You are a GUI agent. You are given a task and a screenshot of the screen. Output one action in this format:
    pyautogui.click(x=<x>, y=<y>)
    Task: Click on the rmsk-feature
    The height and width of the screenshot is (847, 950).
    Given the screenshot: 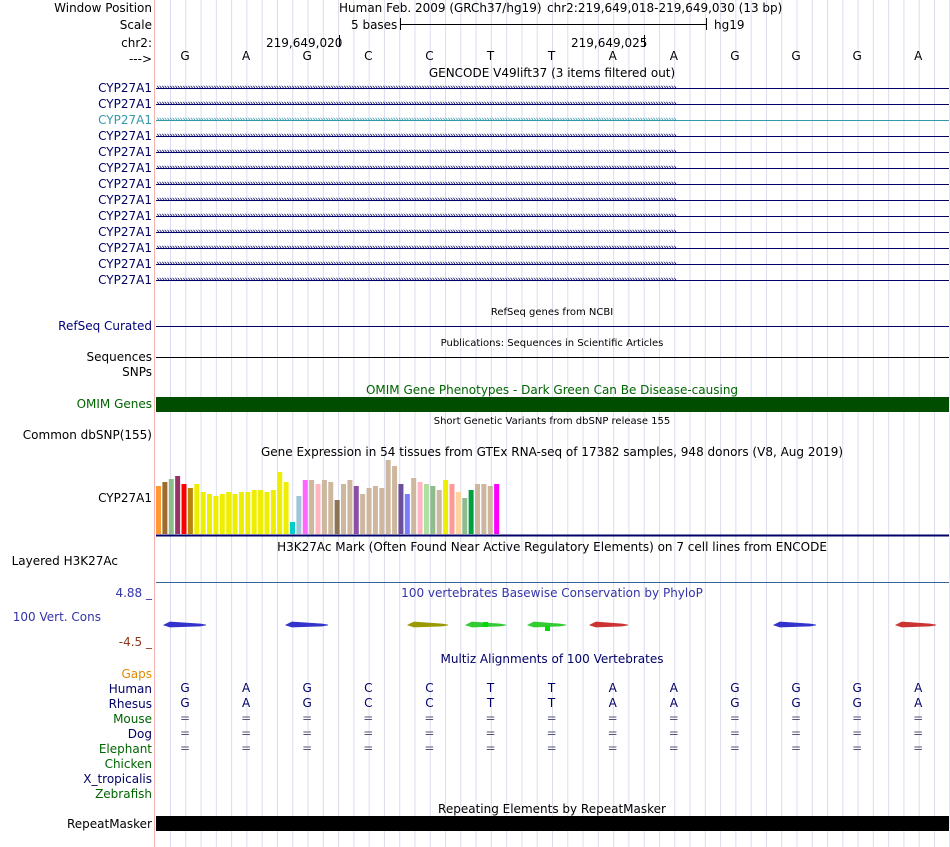 What is the action you would take?
    pyautogui.click(x=552, y=823)
    